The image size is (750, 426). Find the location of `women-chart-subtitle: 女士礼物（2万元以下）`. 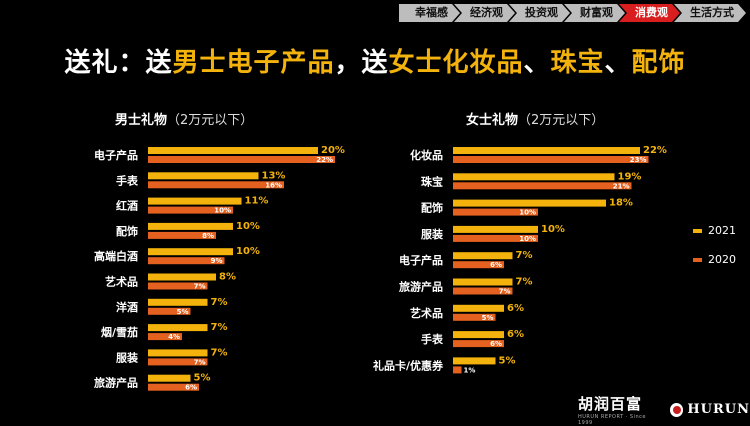

women-chart-subtitle: 女士礼物（2万元以下） is located at coordinates (535, 118).